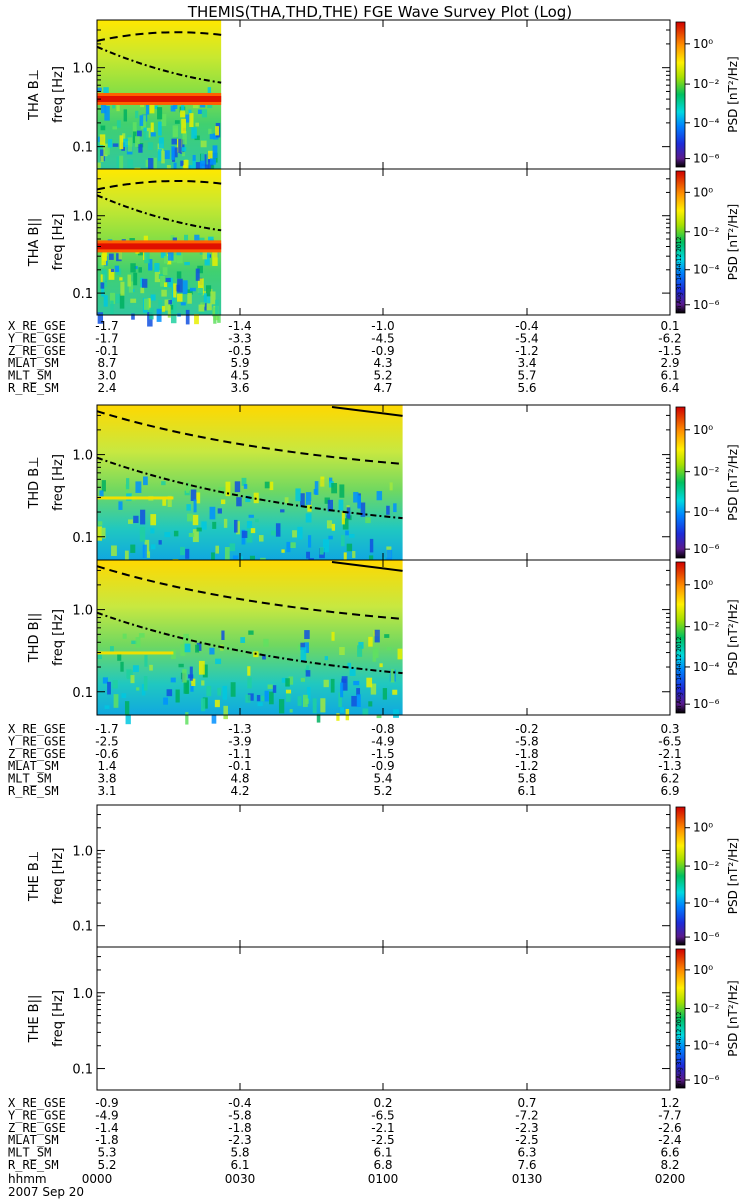 This screenshot has width=750, height=1200. Describe the element at coordinates (382, 754) in the screenshot. I see `ephemeris-value: -1.5` at that location.